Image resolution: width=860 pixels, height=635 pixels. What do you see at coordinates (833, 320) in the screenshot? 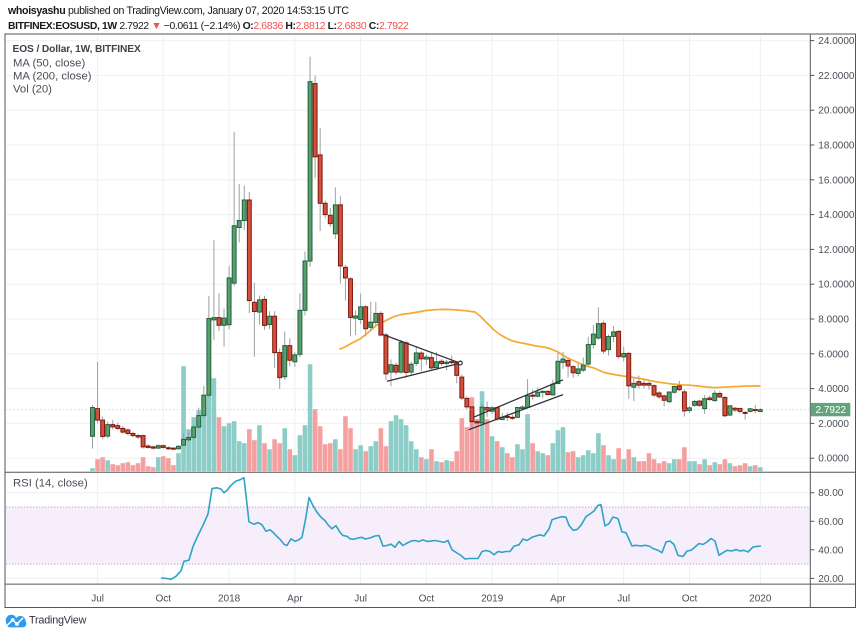
I see `svg-text: 8.0000` at bounding box center [833, 320].